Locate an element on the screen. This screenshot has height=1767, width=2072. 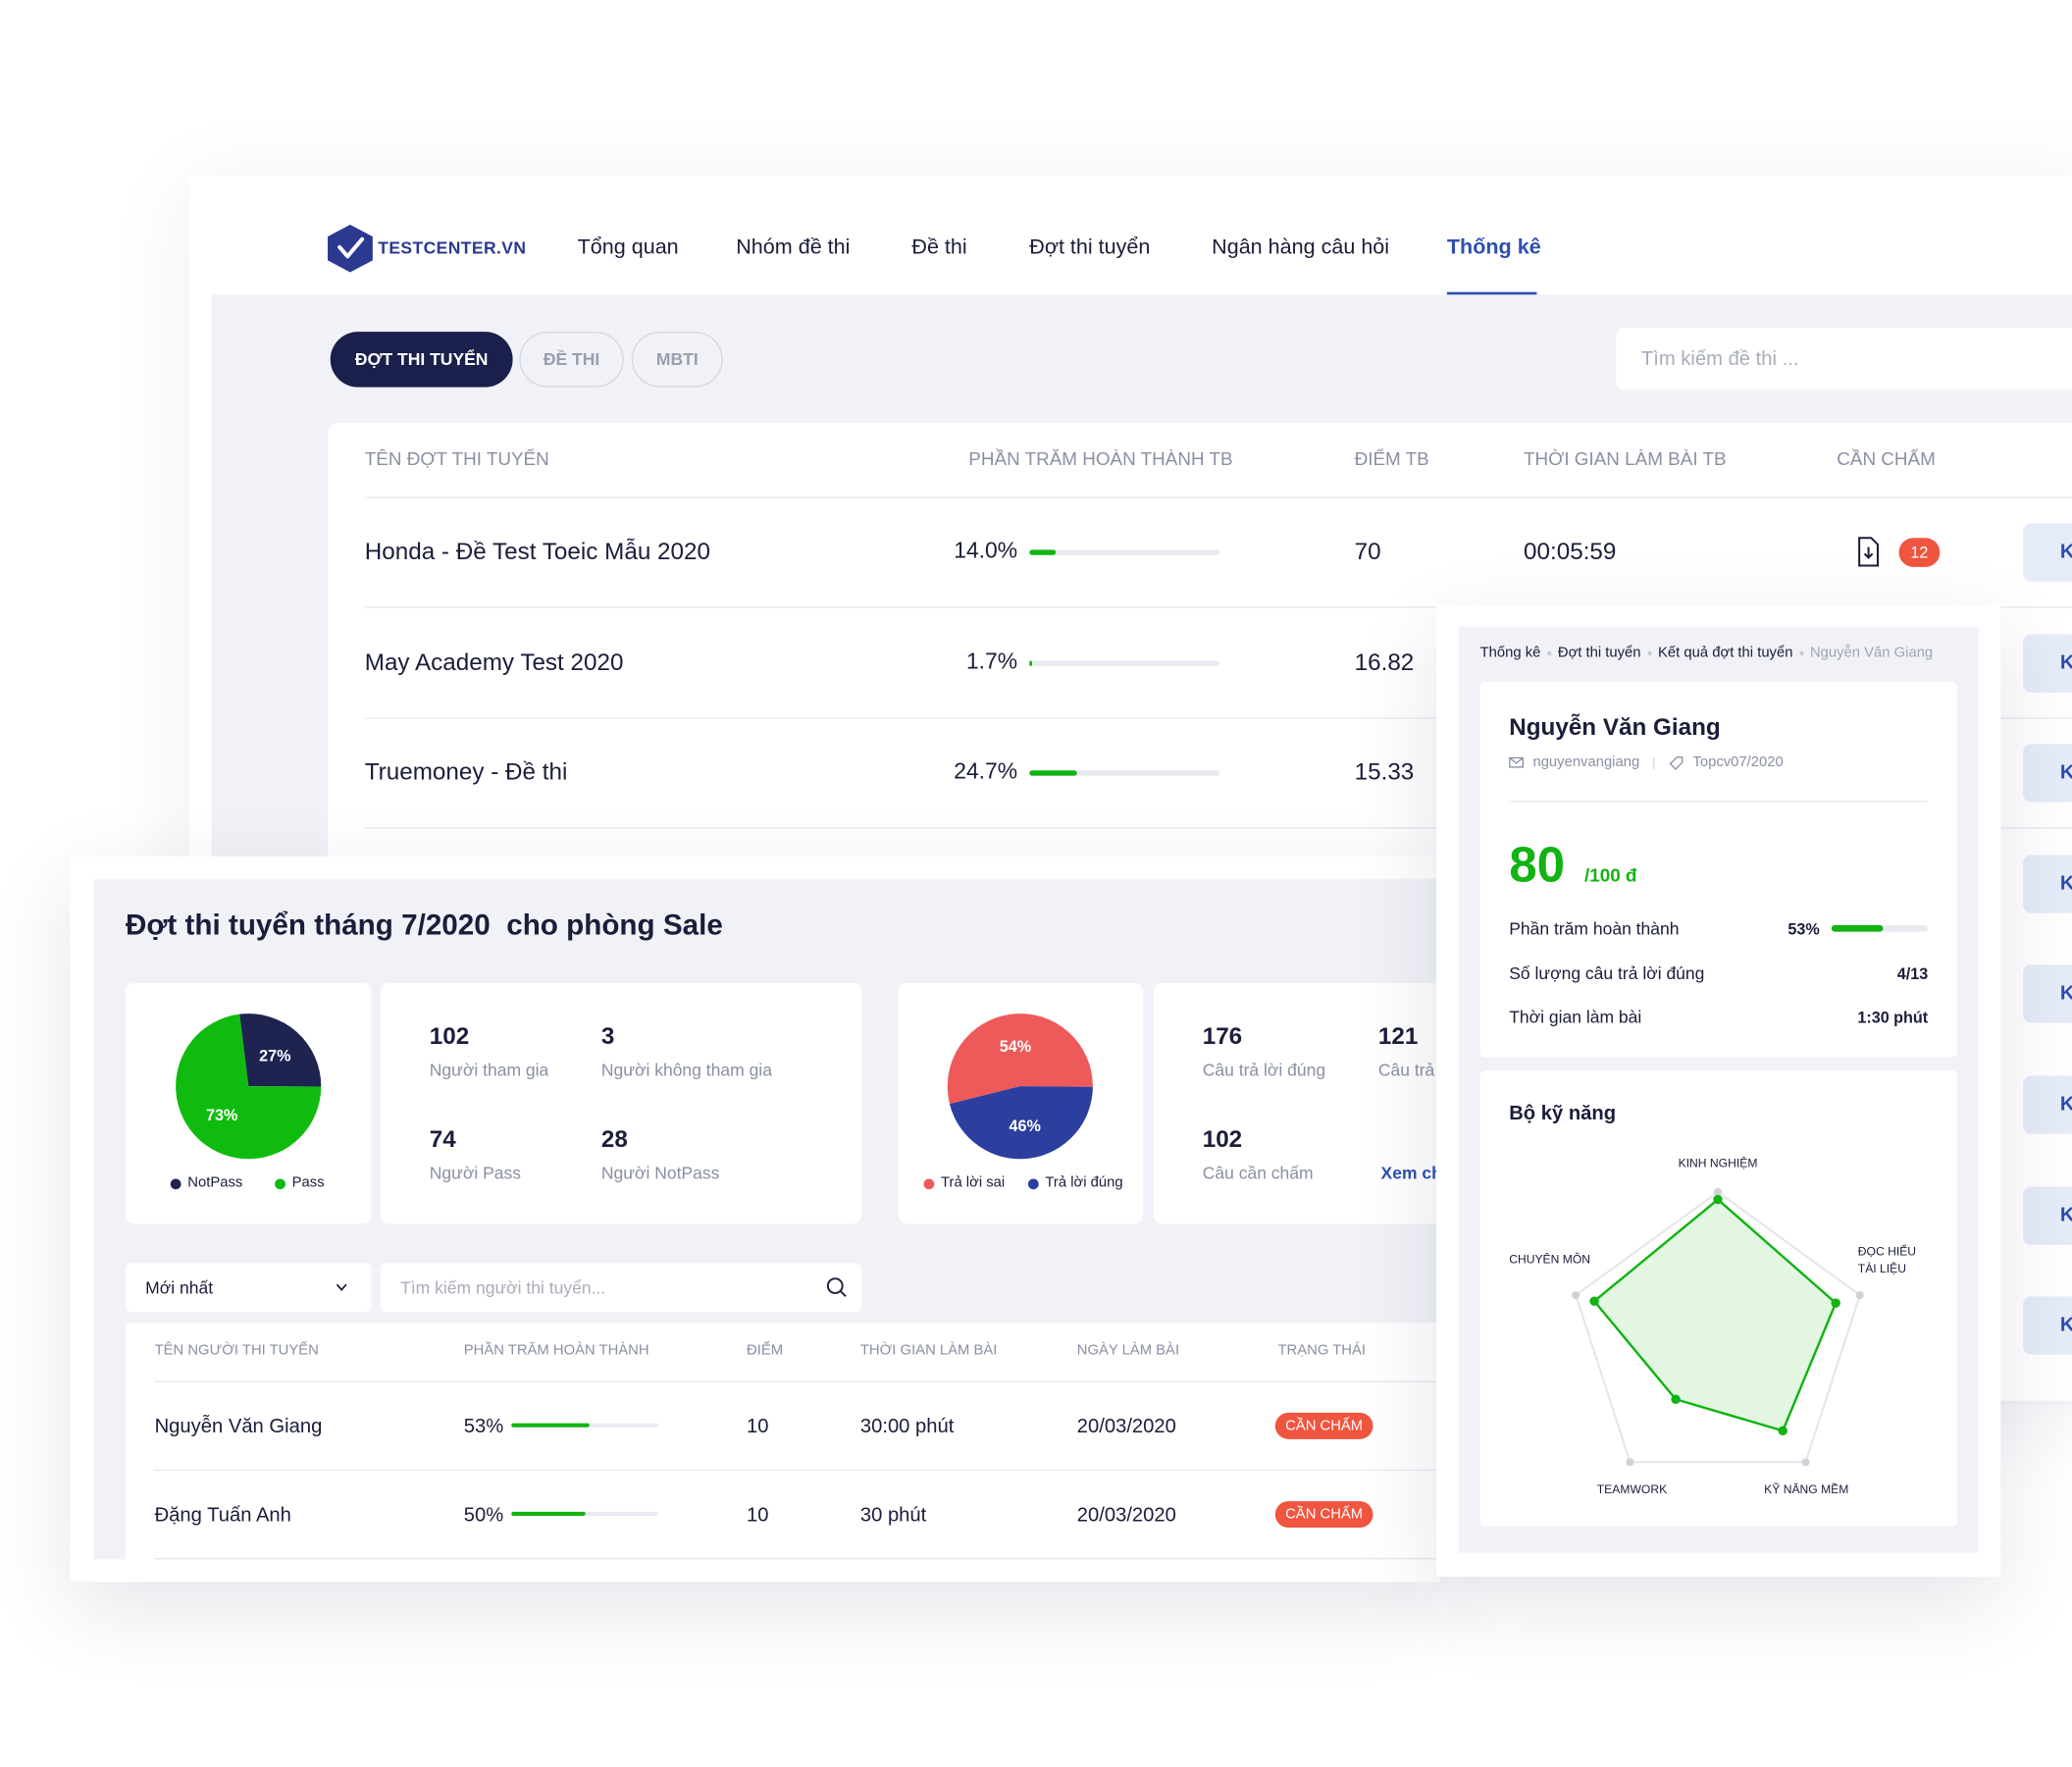
nav-item: Đề thi is located at coordinates (939, 247).